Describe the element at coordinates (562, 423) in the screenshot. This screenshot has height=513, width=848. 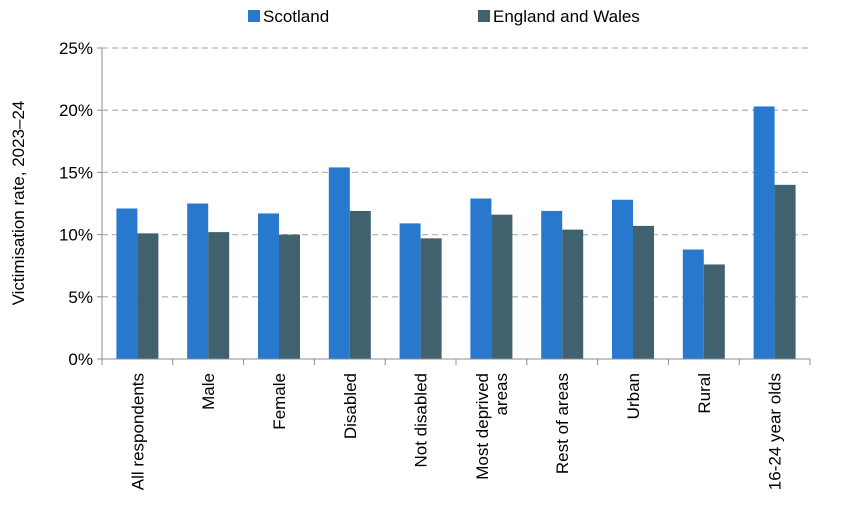
I see `x-tick-label: Rest of areas` at that location.